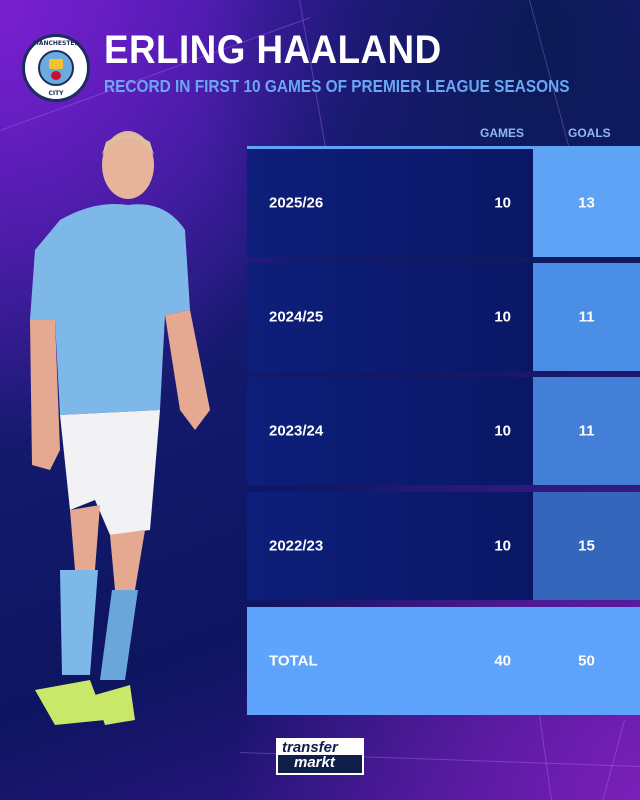 This screenshot has width=640, height=800. I want to click on club-crest-logo: MANCHESTER CITY, so click(56, 68).